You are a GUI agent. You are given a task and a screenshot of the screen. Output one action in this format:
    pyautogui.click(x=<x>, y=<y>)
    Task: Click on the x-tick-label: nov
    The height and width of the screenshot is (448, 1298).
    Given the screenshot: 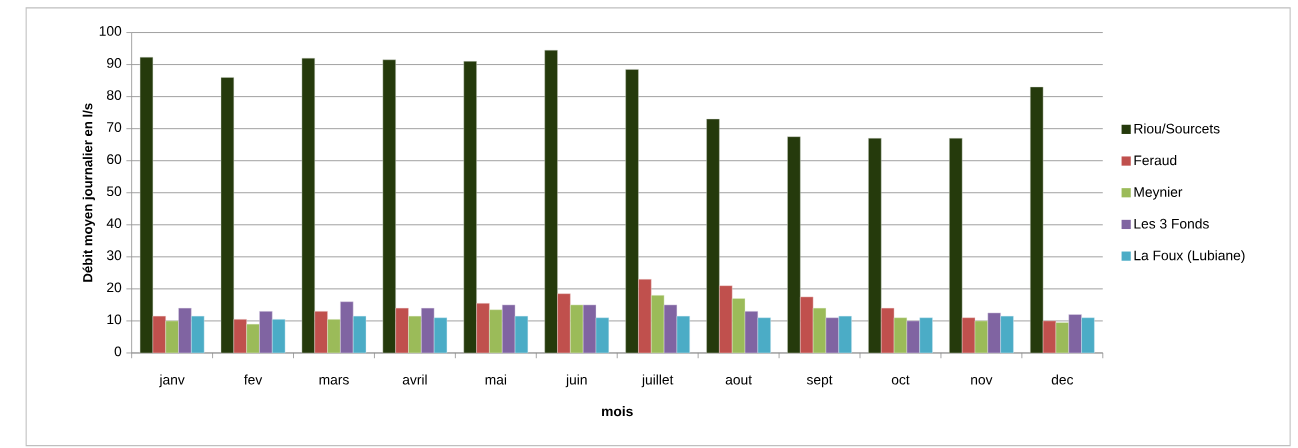 What is the action you would take?
    pyautogui.click(x=982, y=381)
    